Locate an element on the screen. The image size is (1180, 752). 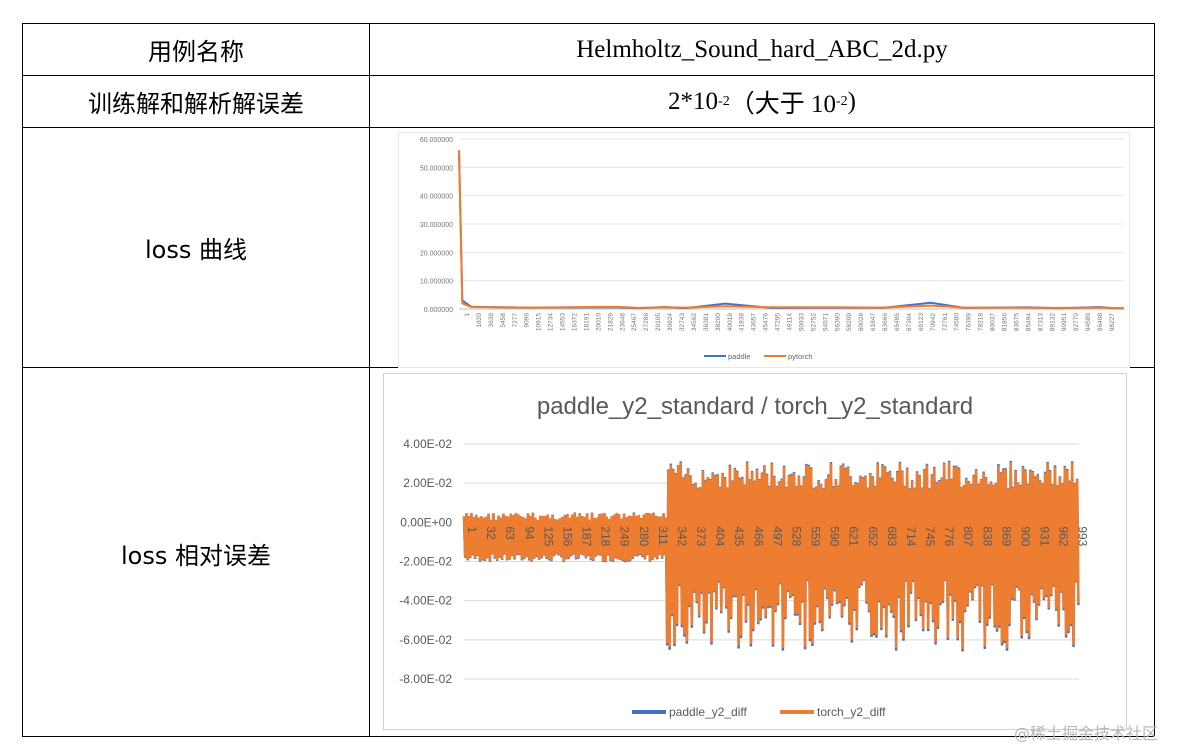
x-tick-label: 89132 is located at coordinates (1052, 322).